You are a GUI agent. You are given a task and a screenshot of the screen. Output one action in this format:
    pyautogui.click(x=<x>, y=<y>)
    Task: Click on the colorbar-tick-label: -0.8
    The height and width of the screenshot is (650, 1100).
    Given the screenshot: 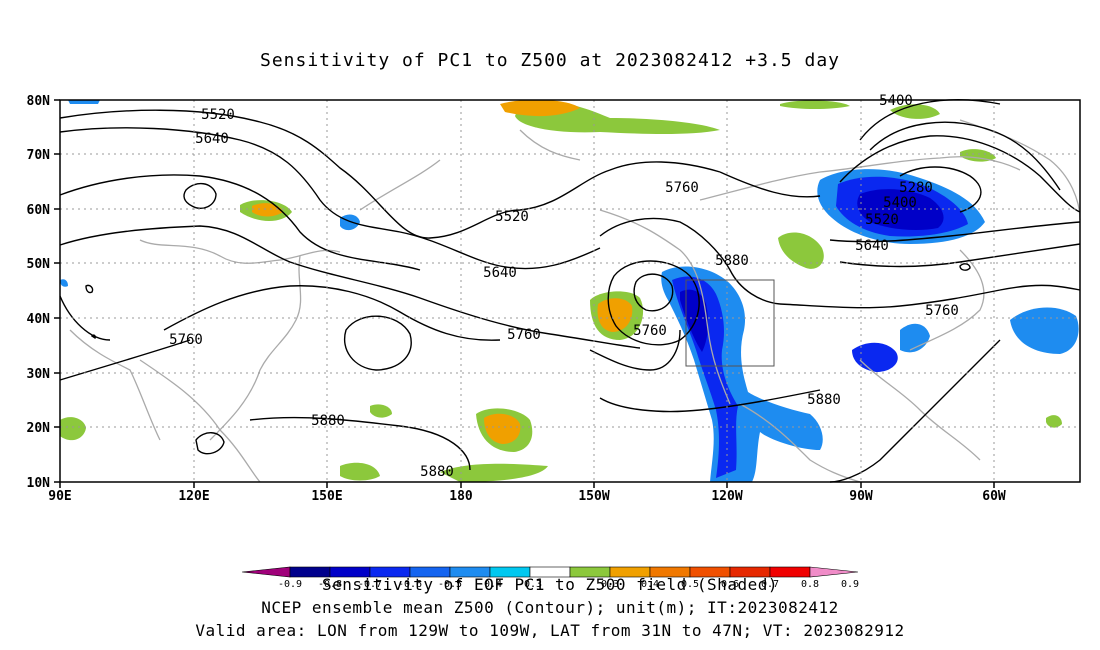 What is the action you would take?
    pyautogui.click(x=330, y=584)
    